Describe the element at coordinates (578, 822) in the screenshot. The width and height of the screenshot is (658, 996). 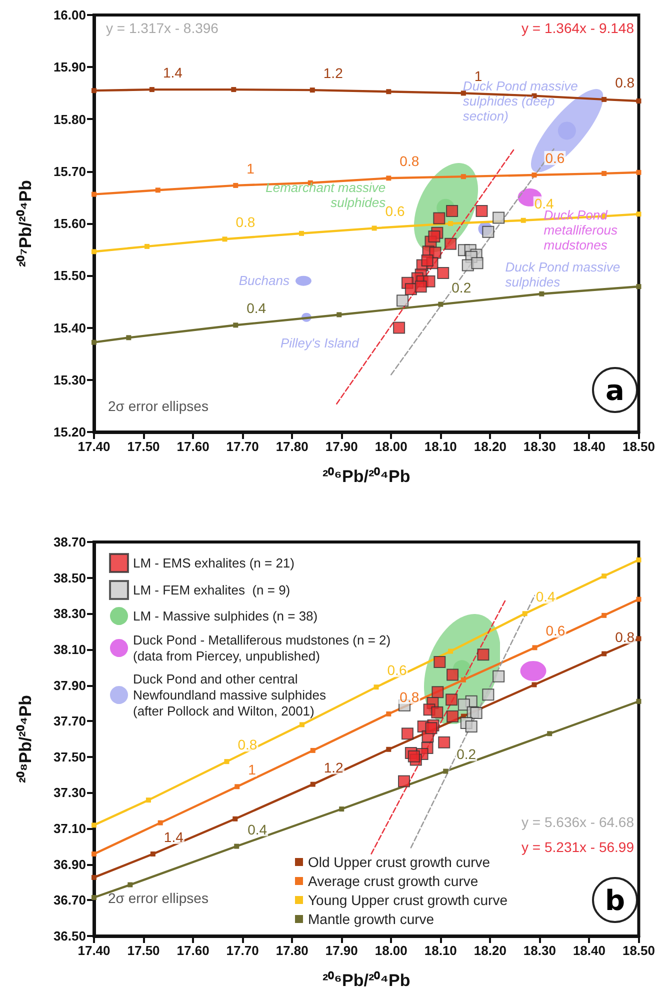
I see `annotation: y = 5.636x - 64.68` at that location.